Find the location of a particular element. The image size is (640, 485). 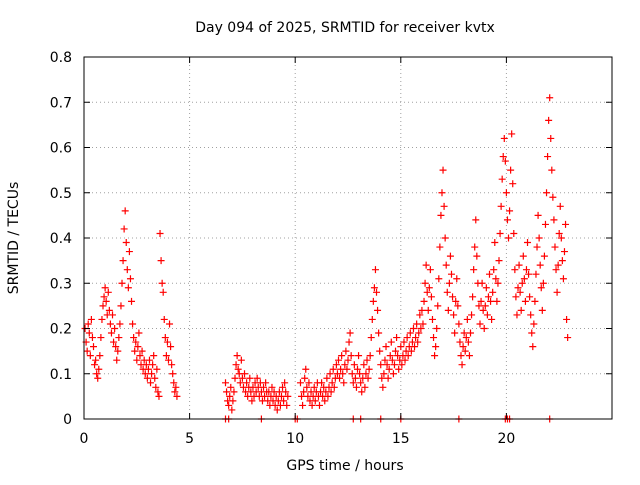

y-tick-label: 0.3 is located at coordinates (61, 284).